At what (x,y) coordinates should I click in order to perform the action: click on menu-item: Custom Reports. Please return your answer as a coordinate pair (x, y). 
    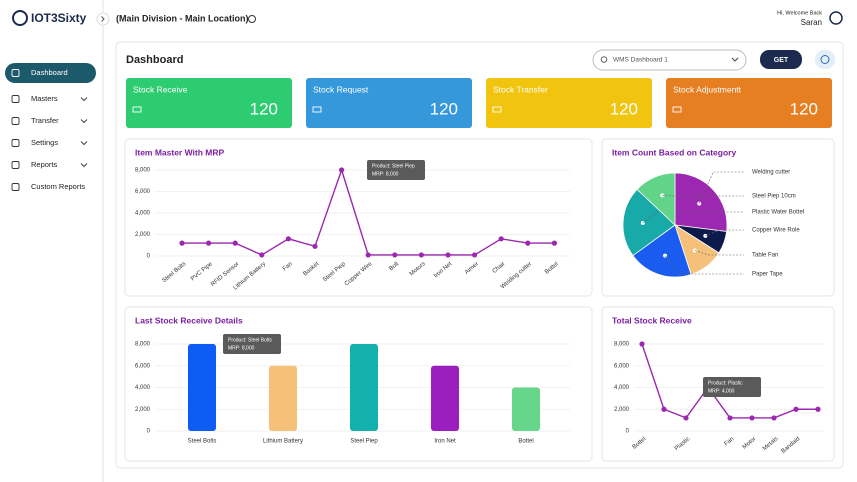
    Looking at the image, I should click on (58, 186).